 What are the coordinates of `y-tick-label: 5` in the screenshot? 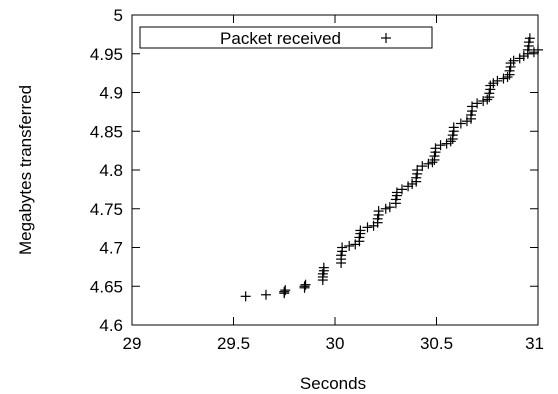 It's located at (118, 15).